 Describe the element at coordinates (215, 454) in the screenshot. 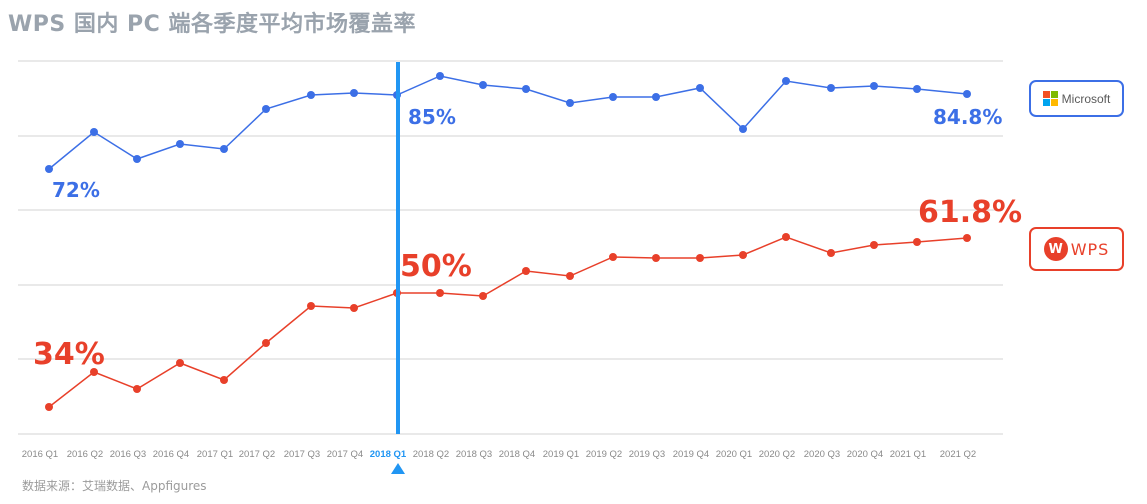

I see `x-axis-label: 2017 Q1` at that location.